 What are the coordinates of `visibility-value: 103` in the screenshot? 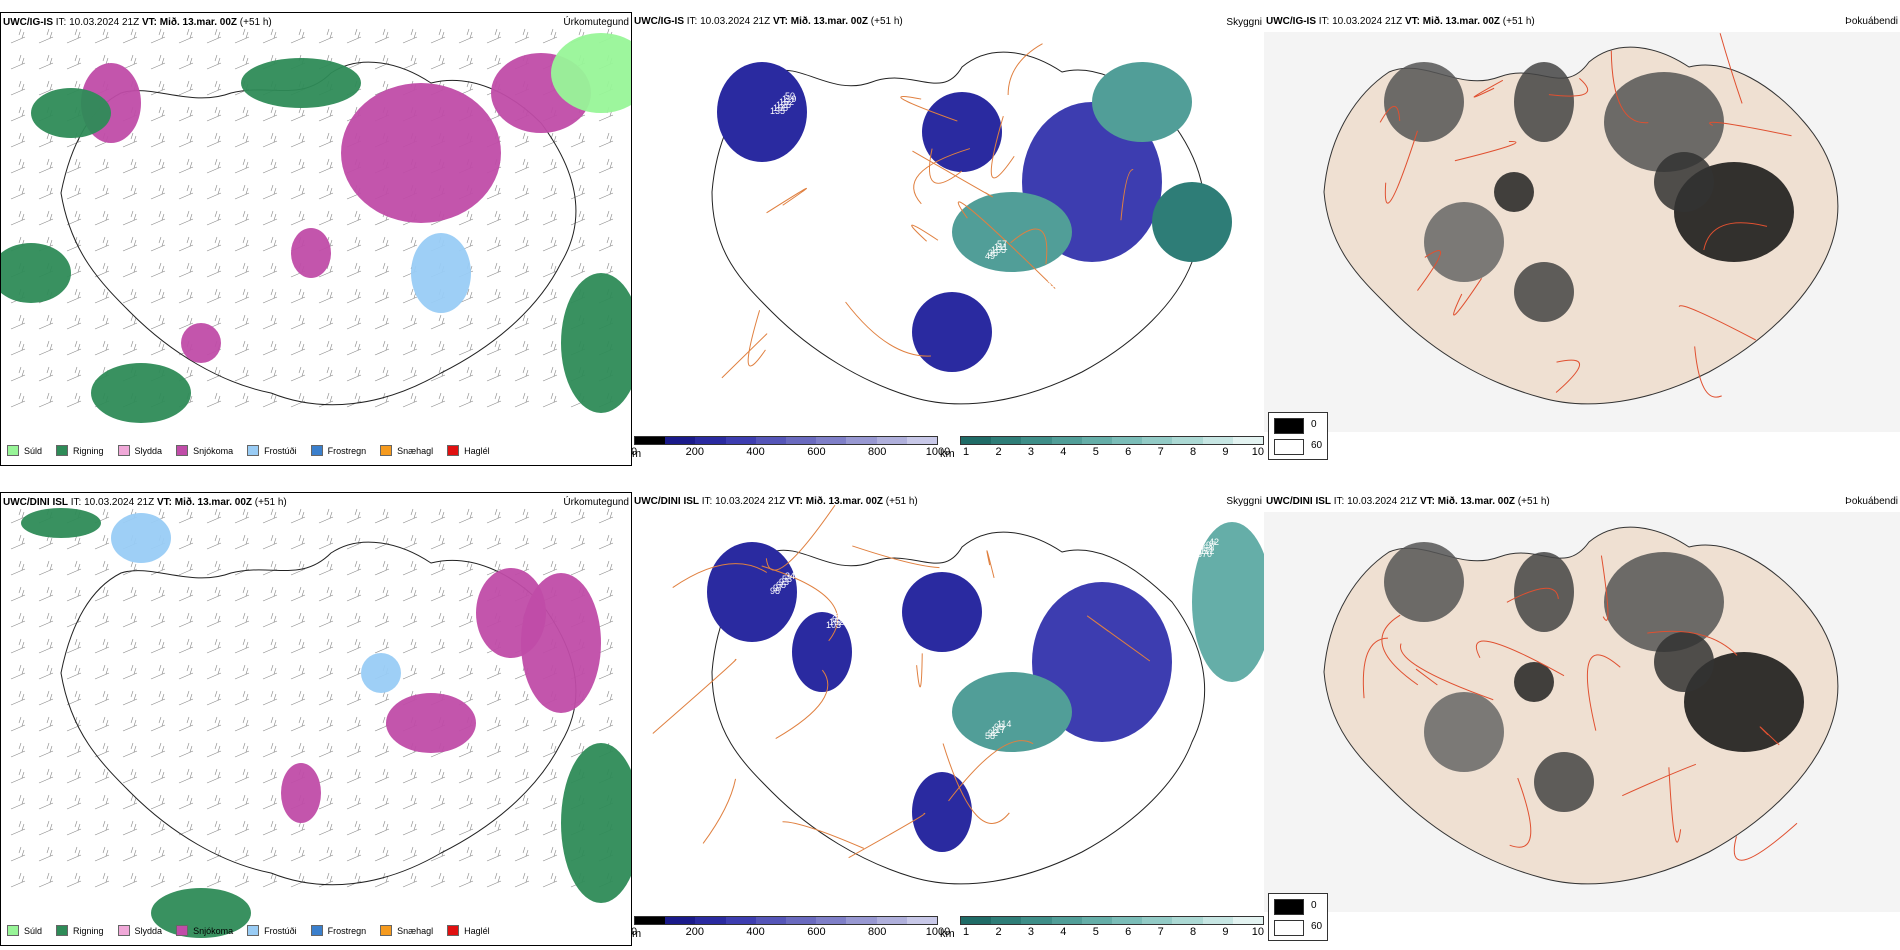 It's located at (833, 625).